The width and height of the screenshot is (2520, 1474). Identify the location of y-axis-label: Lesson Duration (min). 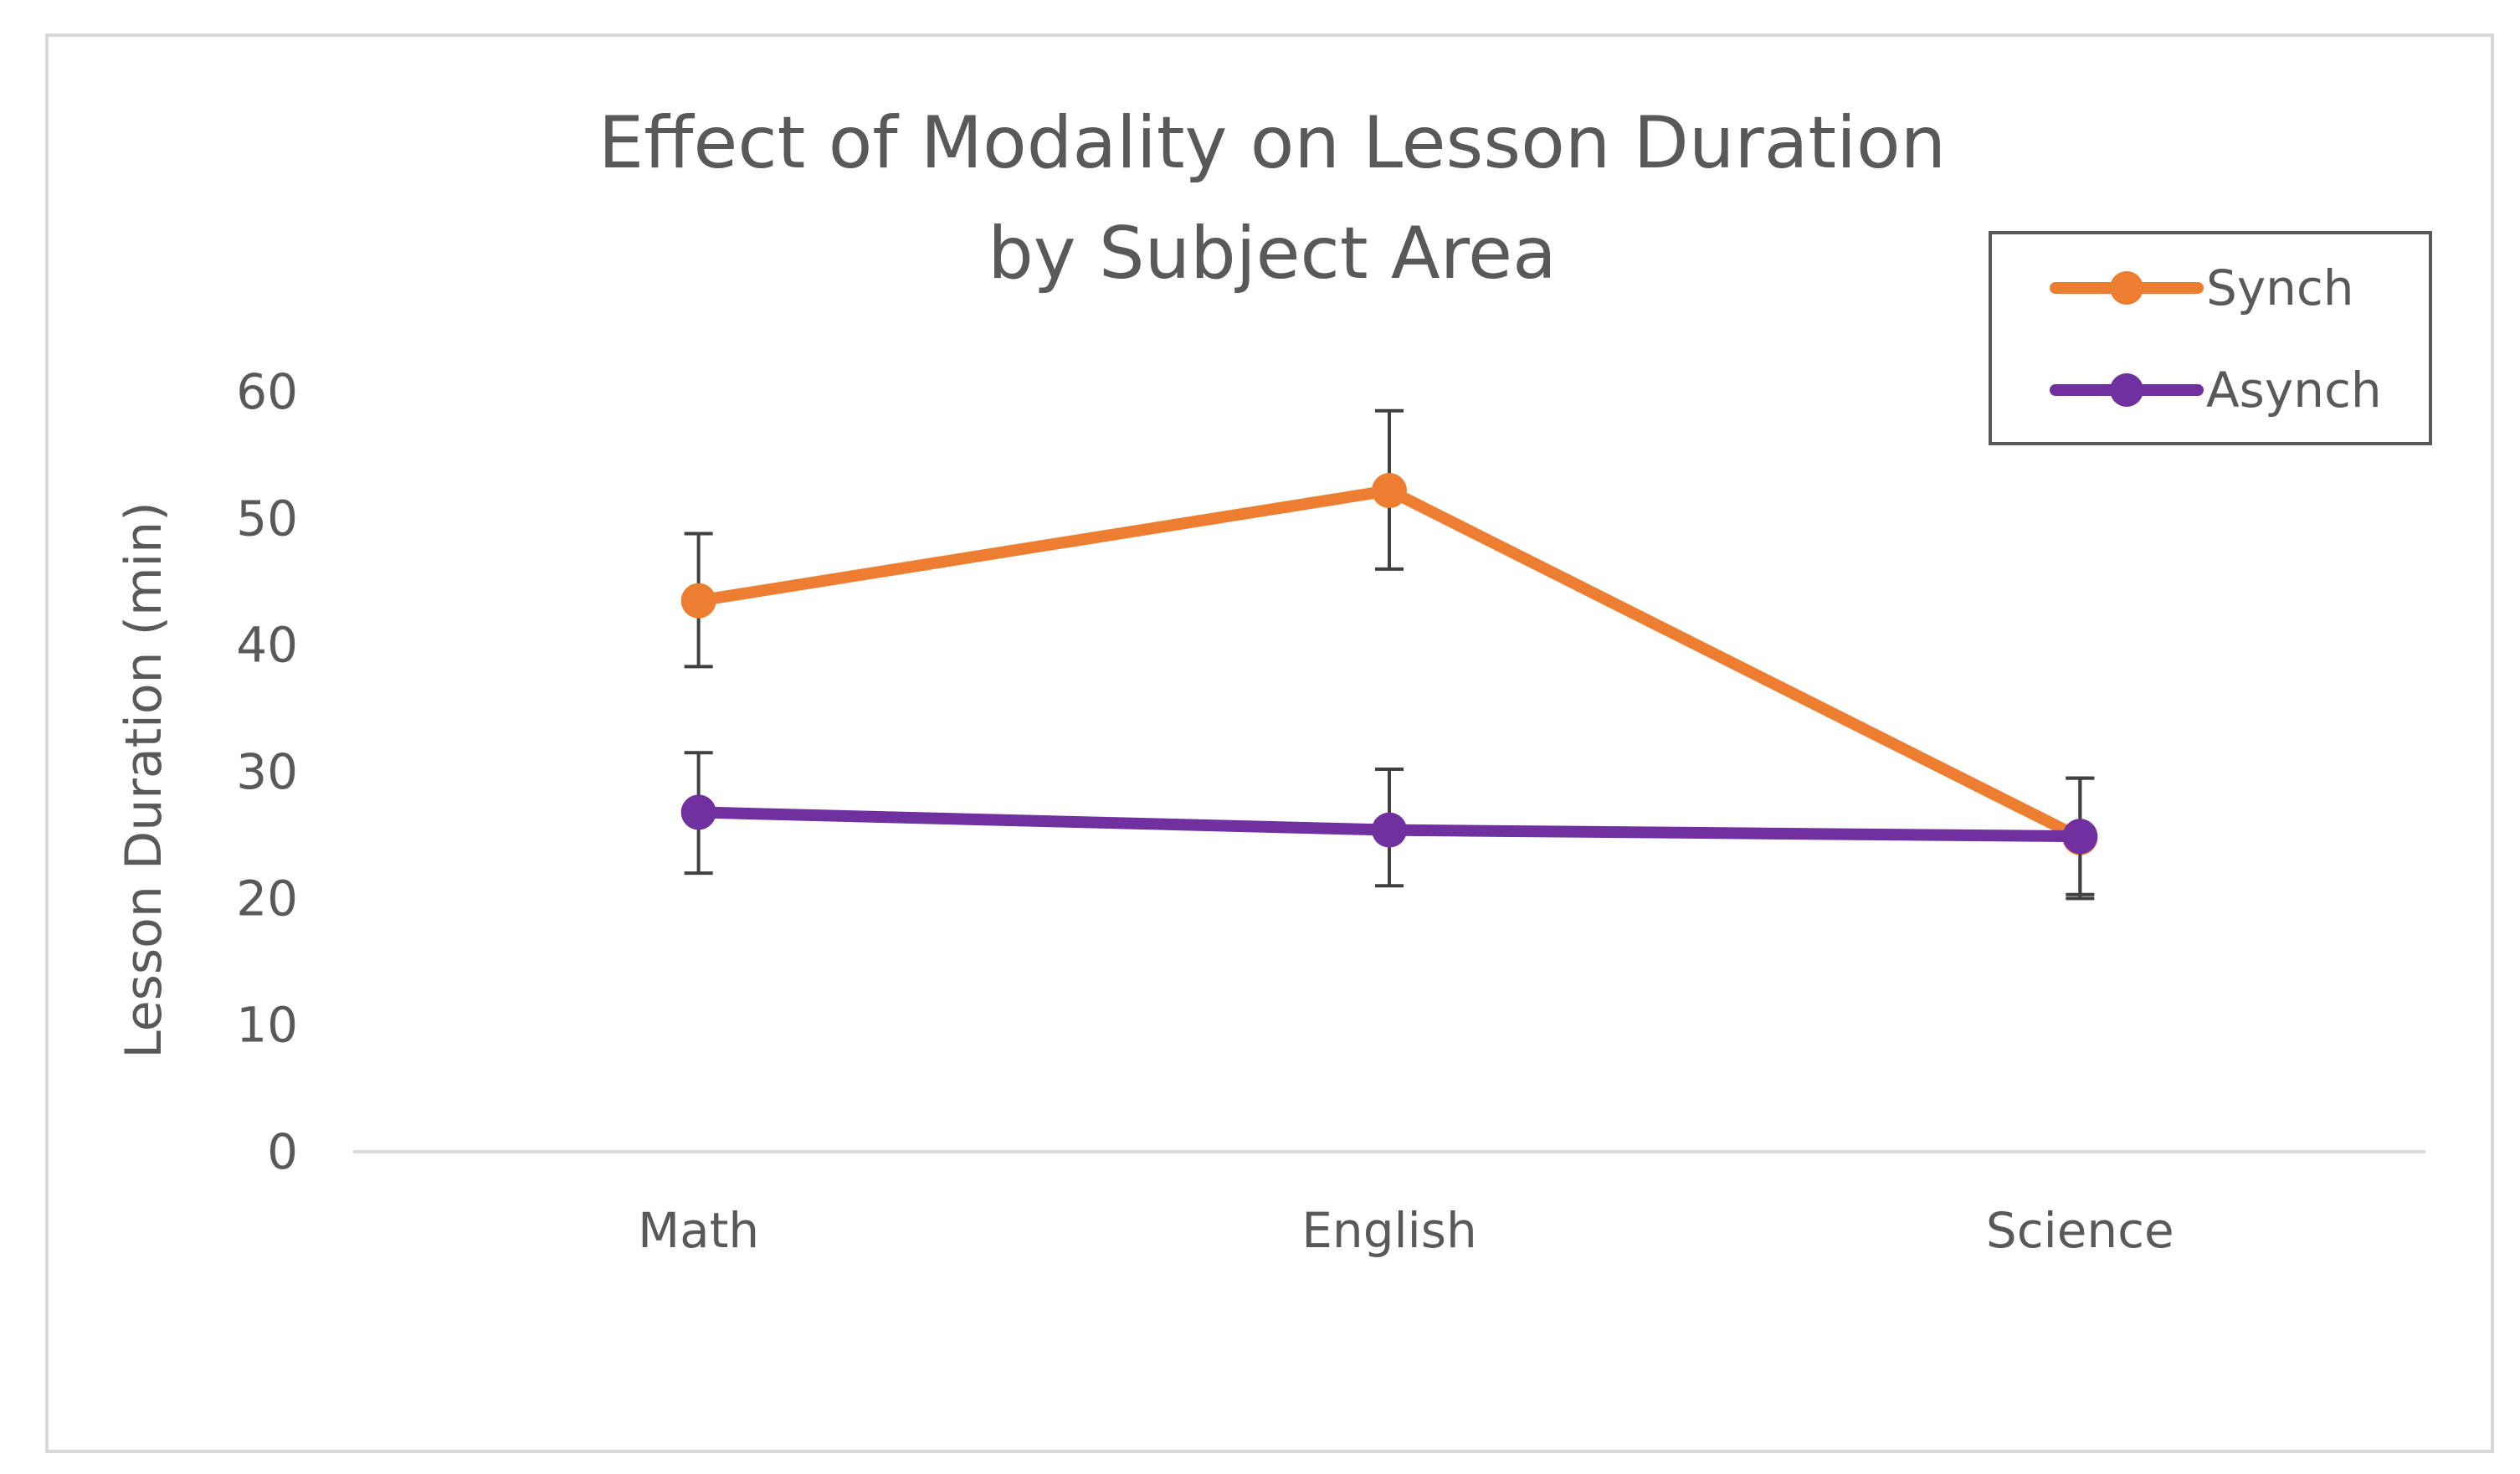
(144, 779).